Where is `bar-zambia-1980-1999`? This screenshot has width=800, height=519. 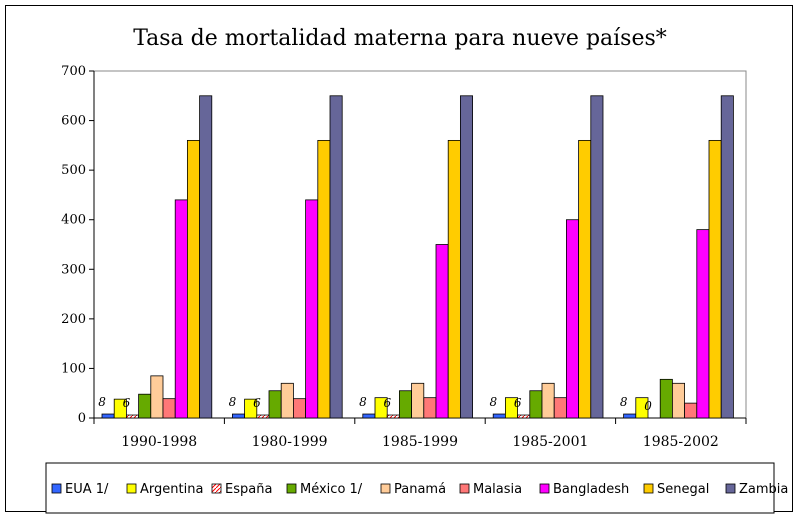
bar-zambia-1980-1999 is located at coordinates (336, 257).